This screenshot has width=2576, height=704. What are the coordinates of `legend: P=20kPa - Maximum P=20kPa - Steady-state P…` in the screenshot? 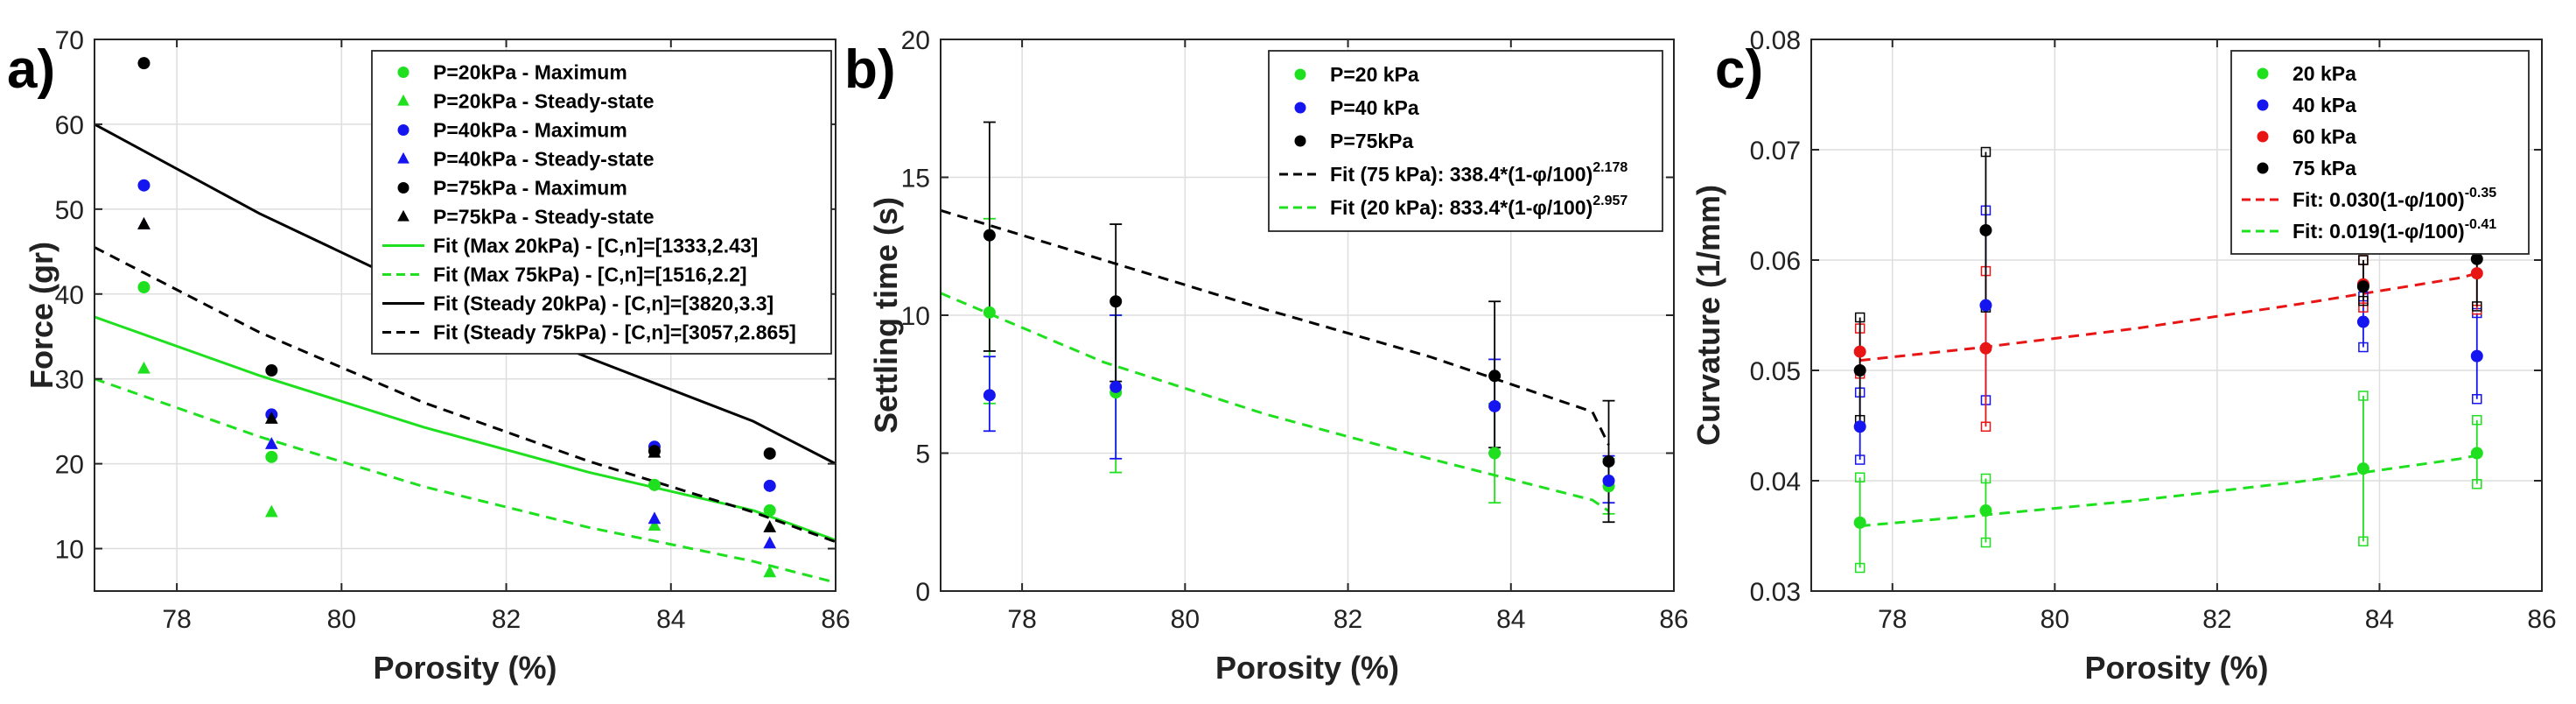 It's located at (601, 203).